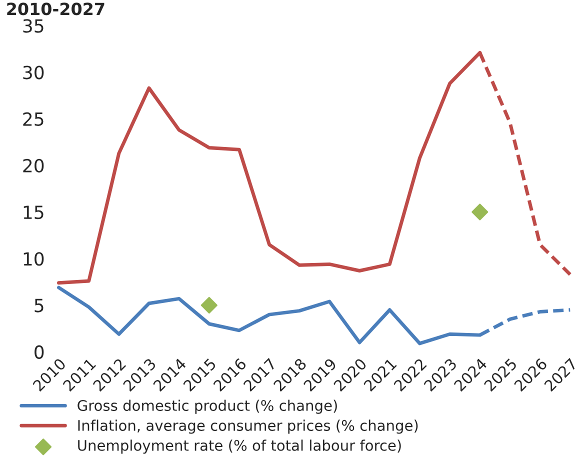 This screenshot has width=585, height=466. I want to click on y-tick-label: 20, so click(33, 165).